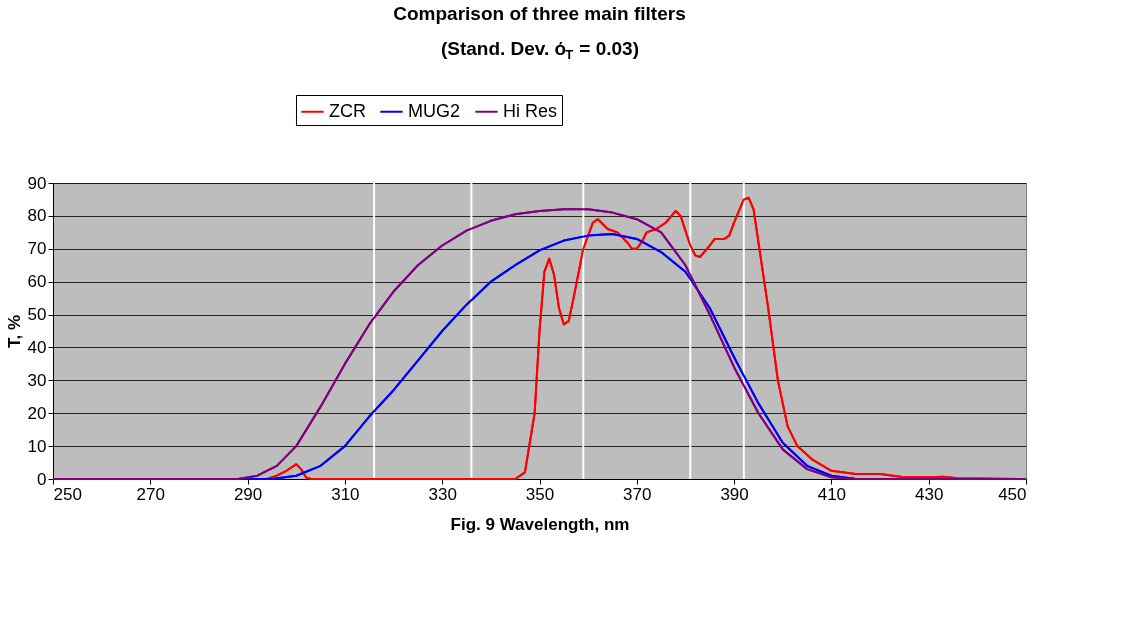 This screenshot has height=623, width=1133. I want to click on chart-title: Comparison of three main filters, so click(539, 13).